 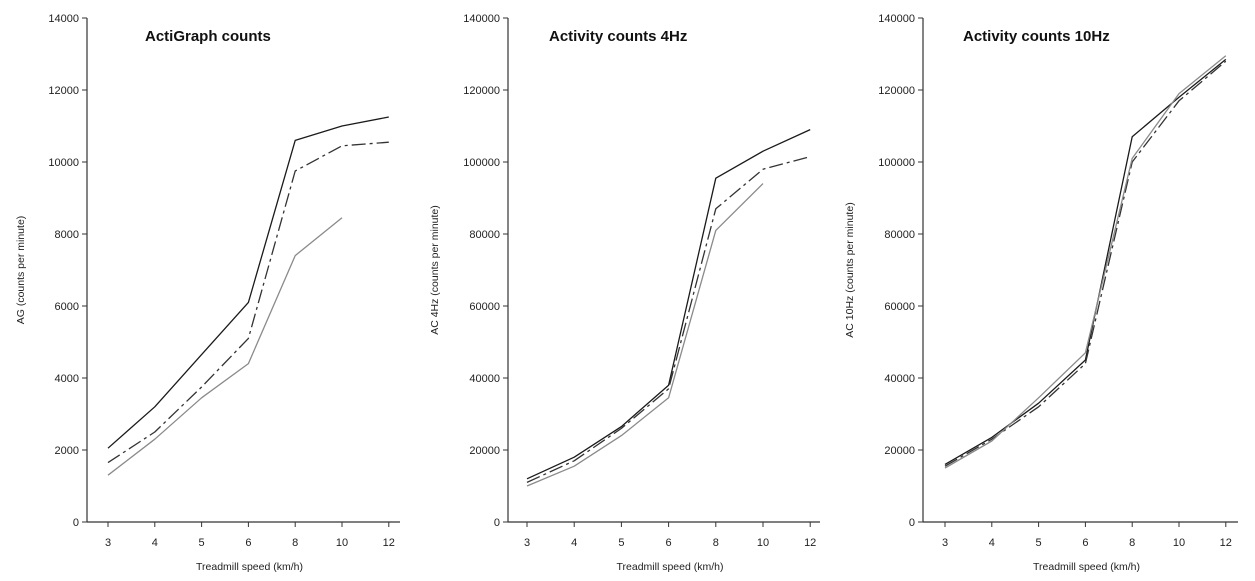 What do you see at coordinates (435, 270) in the screenshot?
I see `y-axis-label: AC 4Hz (counts per minute)` at bounding box center [435, 270].